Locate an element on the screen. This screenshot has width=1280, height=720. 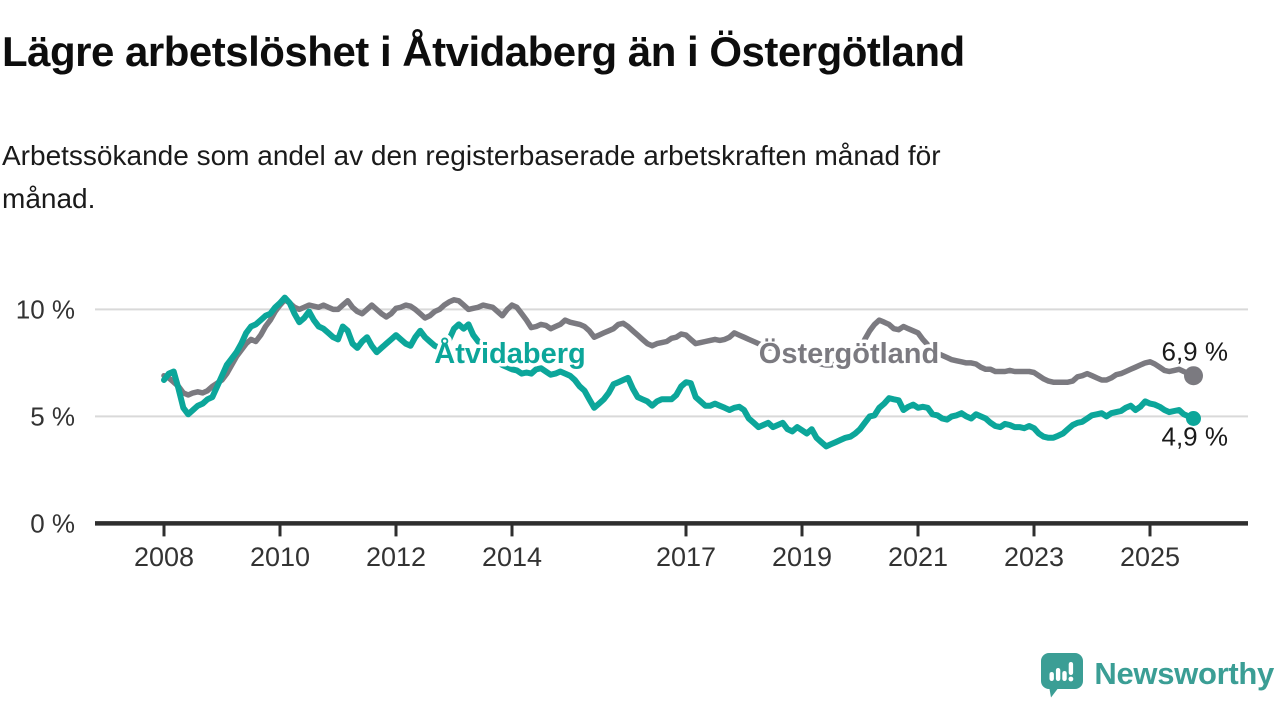
y-axis-label-5: 5 % is located at coordinates (52, 416).